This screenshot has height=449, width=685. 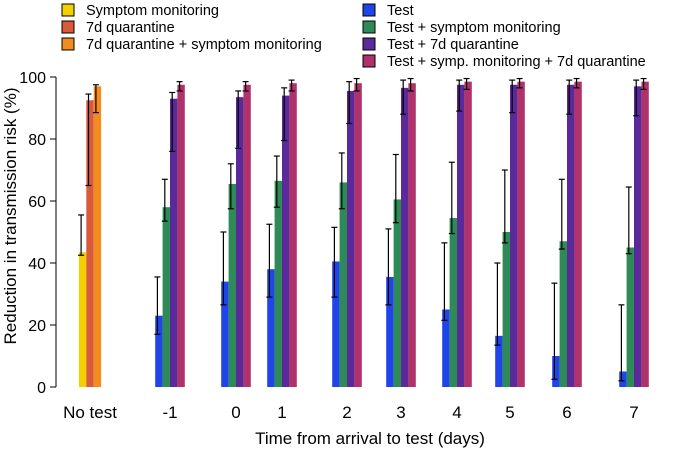 What do you see at coordinates (169, 412) in the screenshot?
I see `x-tick-label: -1` at bounding box center [169, 412].